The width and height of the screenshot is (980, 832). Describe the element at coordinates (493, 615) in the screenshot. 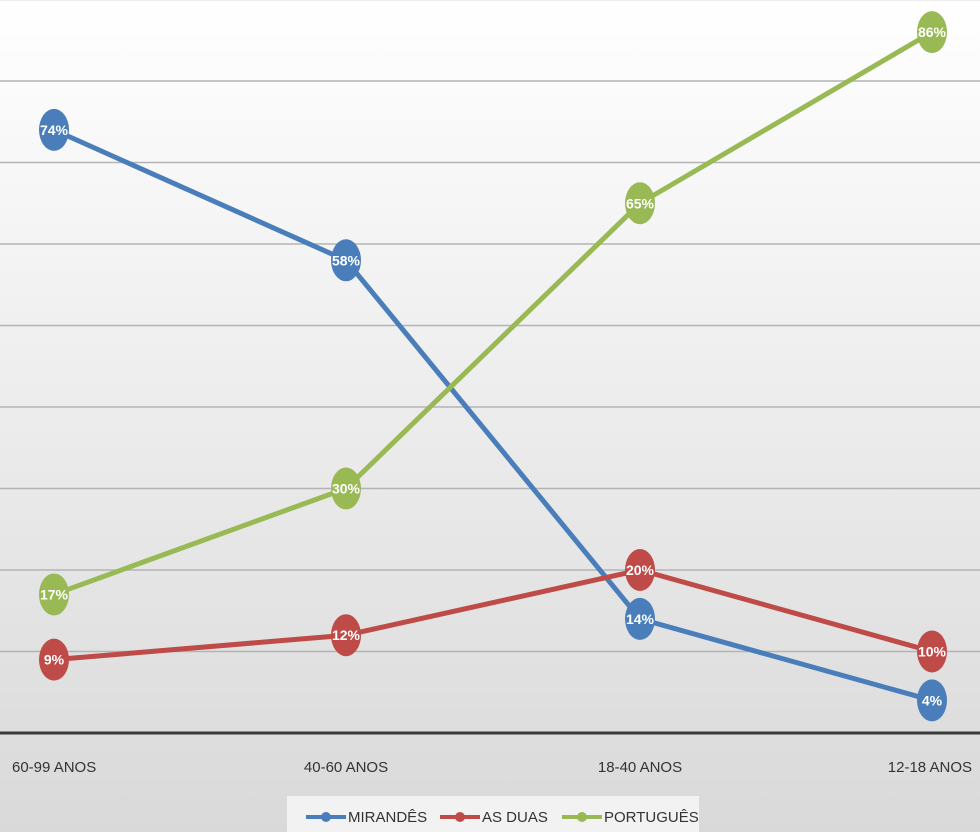

I see `series-line-as-duas` at that location.